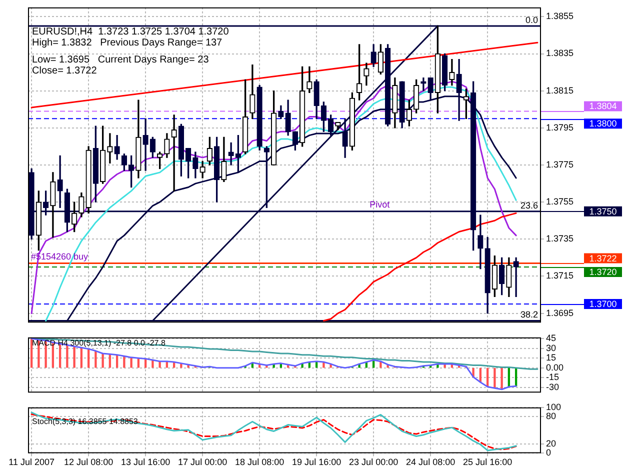 Image resolution: width=625 pixels, height=469 pixels. I want to click on annotation: 38.2, so click(529, 315).